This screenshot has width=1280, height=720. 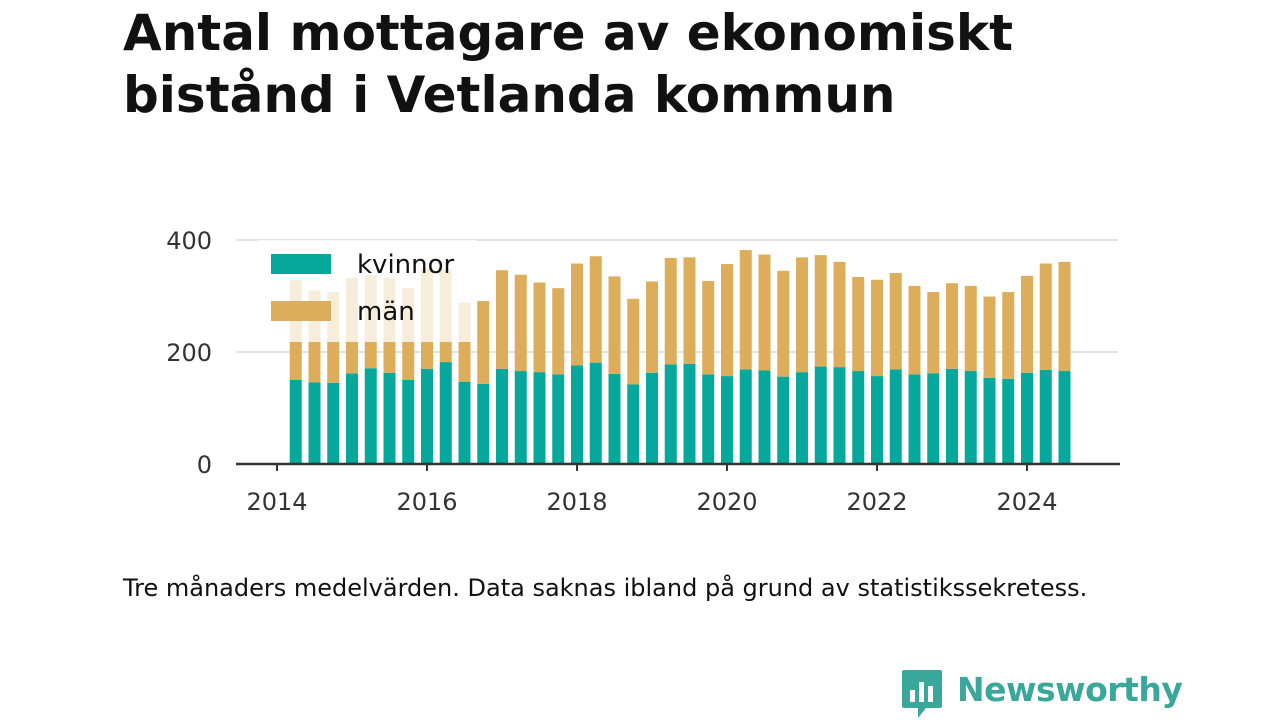 What do you see at coordinates (1026, 502) in the screenshot?
I see `x-tick-label: 2024` at bounding box center [1026, 502].